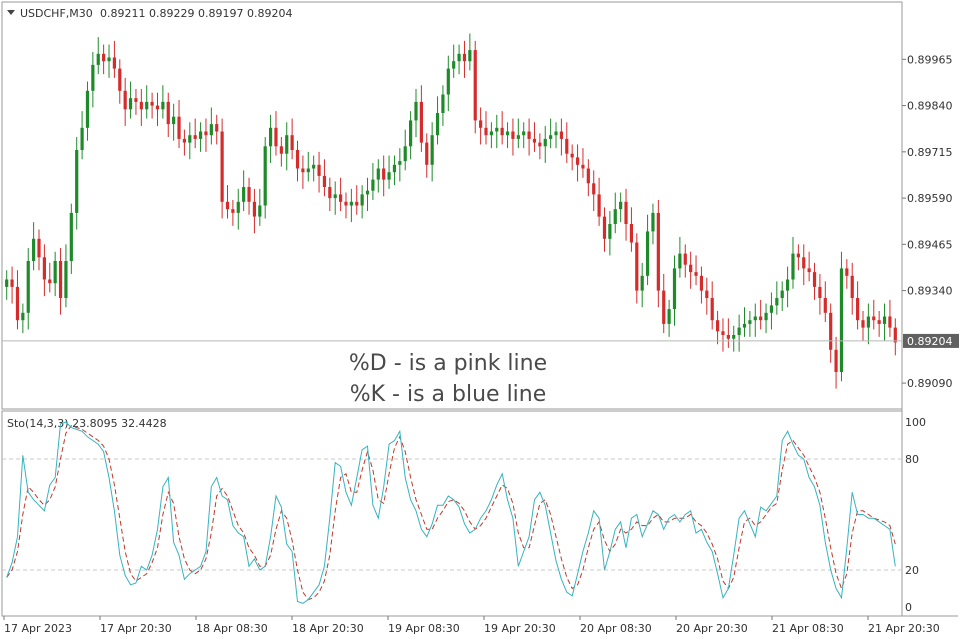 The width and height of the screenshot is (960, 640). What do you see at coordinates (930, 198) in the screenshot?
I see `price-tick-label: 0.89590` at bounding box center [930, 198].